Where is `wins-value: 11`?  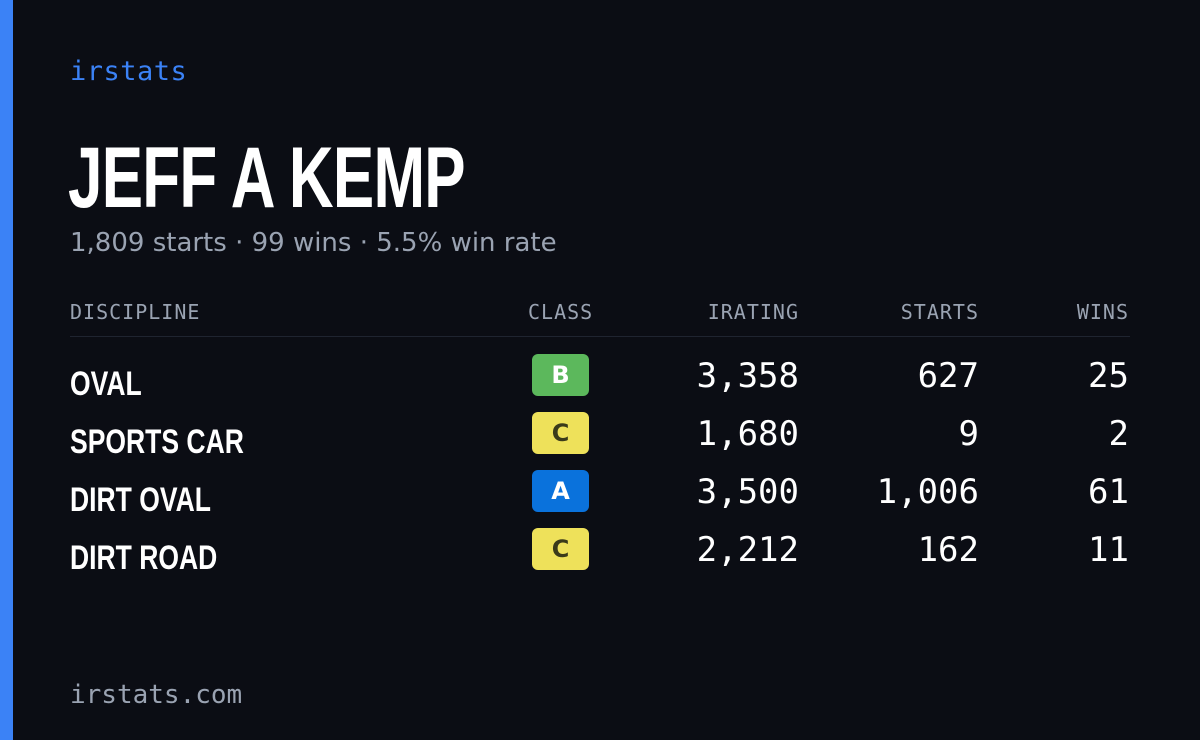 wins-value: 11 is located at coordinates (1108, 550).